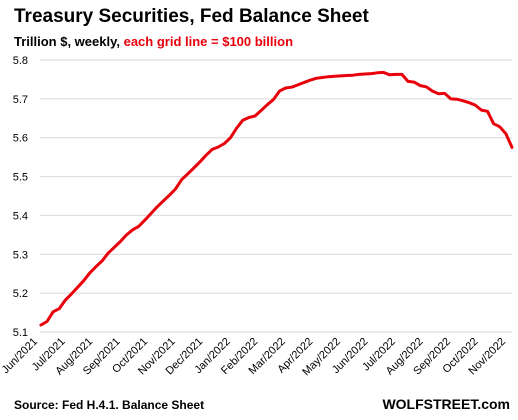  What do you see at coordinates (69, 41) in the screenshot?
I see `subtitle-units: Trillion $, weekly,` at bounding box center [69, 41].